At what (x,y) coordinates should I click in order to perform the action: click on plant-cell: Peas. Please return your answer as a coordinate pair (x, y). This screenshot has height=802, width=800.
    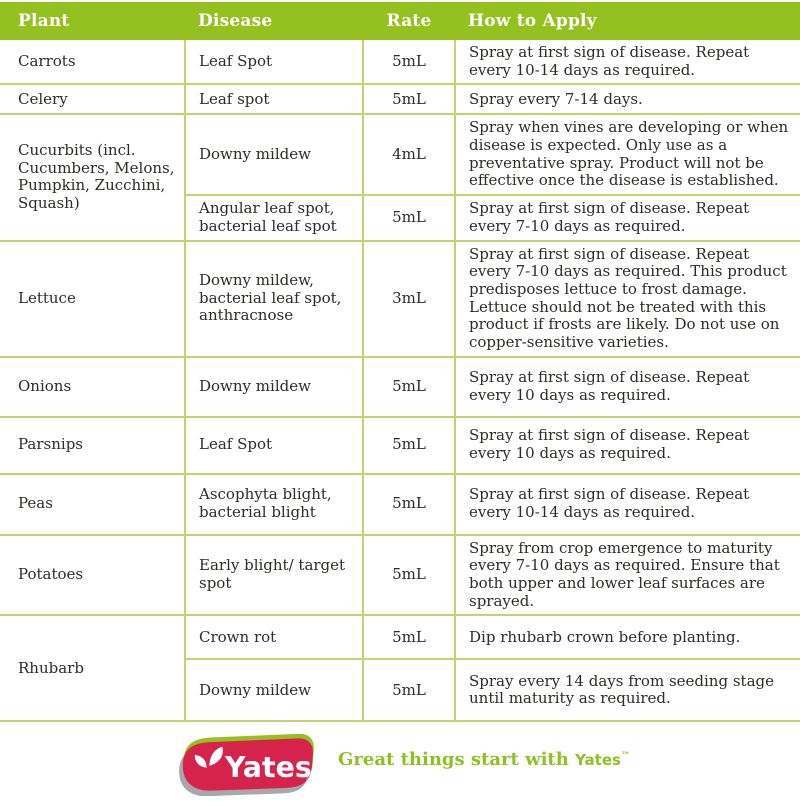
    Looking at the image, I should click on (92, 504).